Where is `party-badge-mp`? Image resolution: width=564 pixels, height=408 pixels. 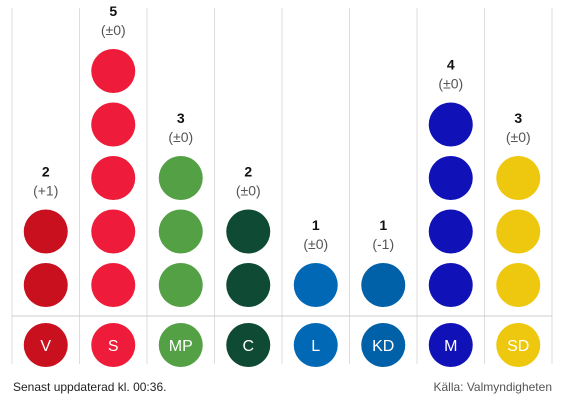 party-badge-mp is located at coordinates (180, 345).